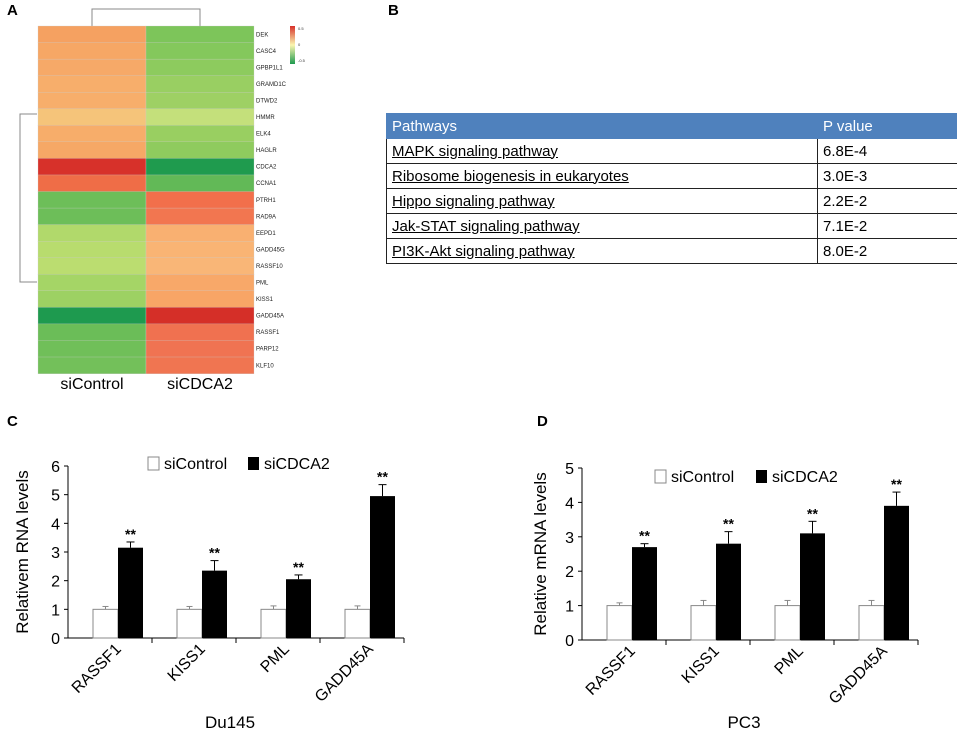  I want to click on heatmap-cells, so click(146, 200).